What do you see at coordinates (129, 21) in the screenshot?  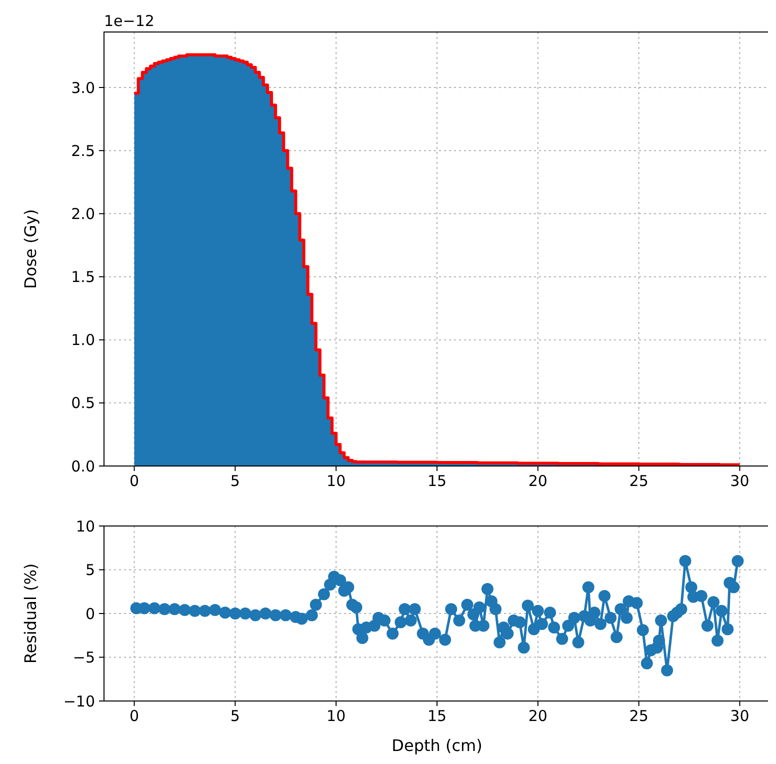 I see `text: 1e−12` at bounding box center [129, 21].